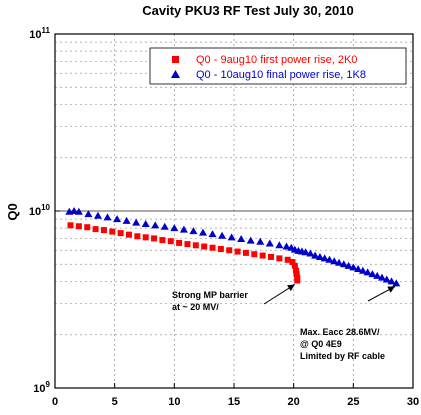 The height and width of the screenshot is (415, 421). I want to click on annotation-text: Limited by RF cable, so click(342, 356).